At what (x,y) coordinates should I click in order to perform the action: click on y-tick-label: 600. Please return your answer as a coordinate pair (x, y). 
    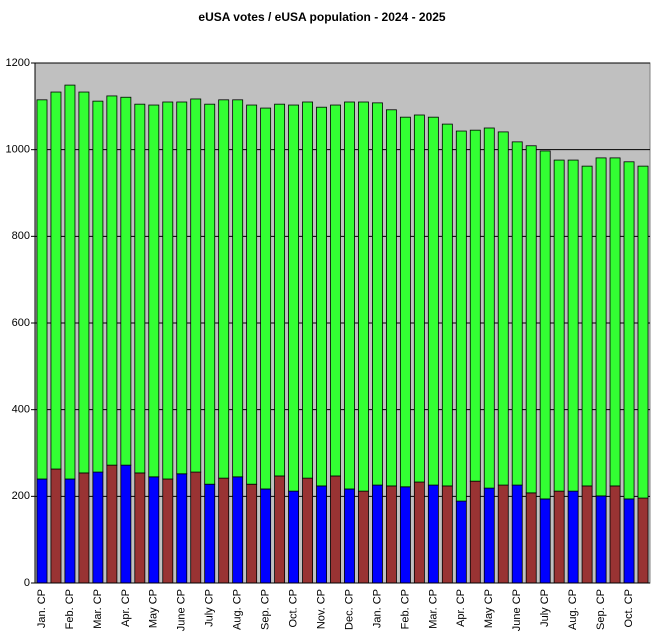
    Looking at the image, I should click on (21, 323).